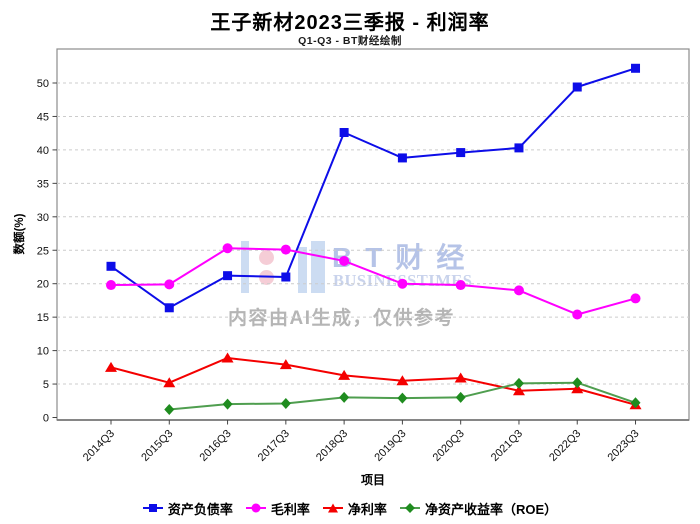 This screenshot has width=700, height=524. What do you see at coordinates (46, 385) in the screenshot?
I see `y-tick-label: 5` at bounding box center [46, 385].